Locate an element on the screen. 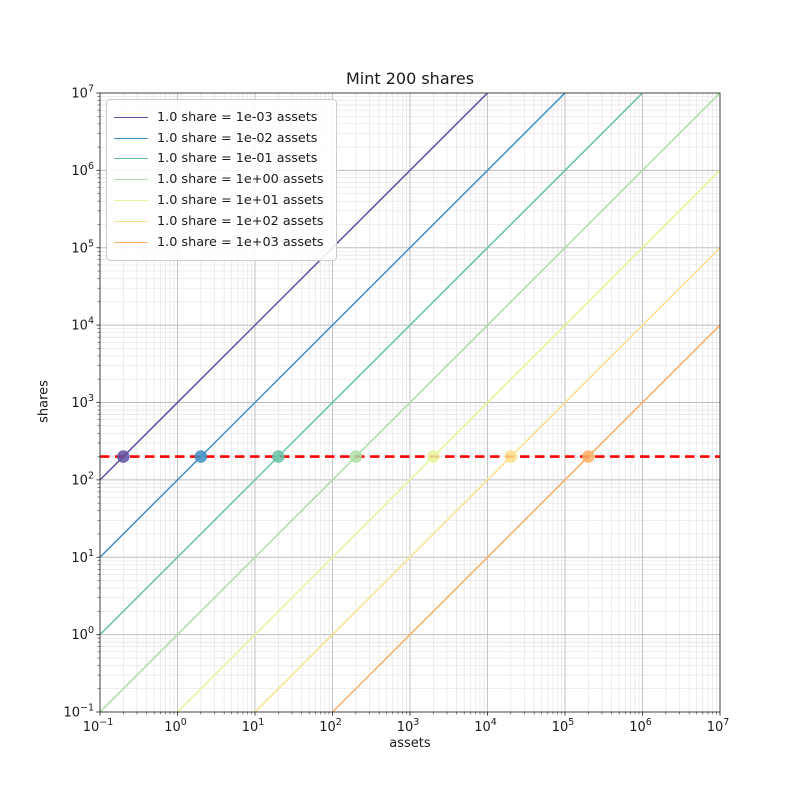 The height and width of the screenshot is (800, 800). y-tick-label: 10⁻¹ is located at coordinates (78, 712).